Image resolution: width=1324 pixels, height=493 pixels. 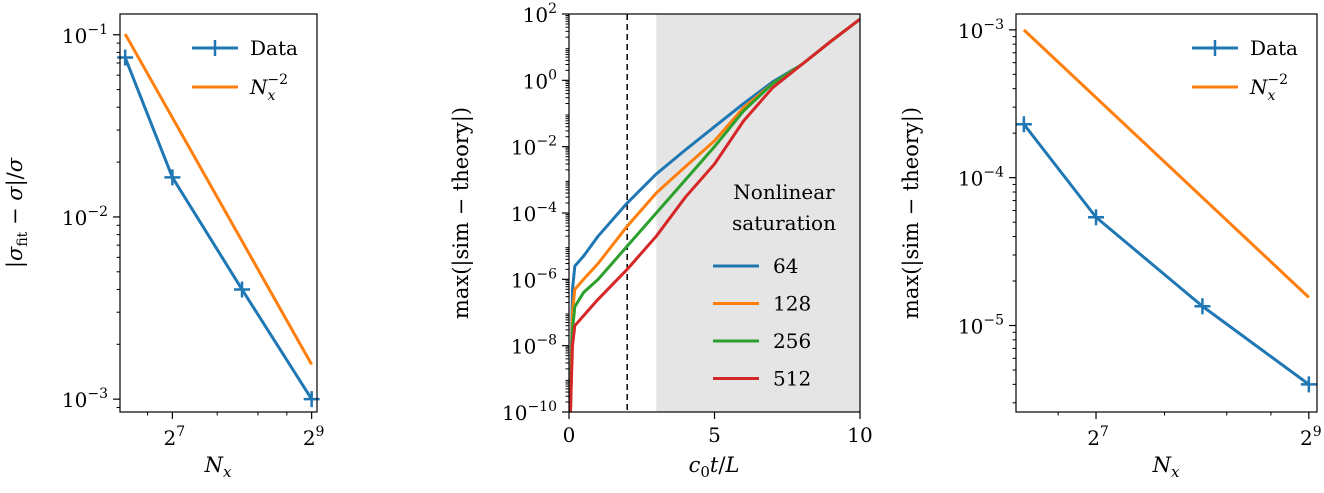 I want to click on series-group, so click(x=218, y=216).